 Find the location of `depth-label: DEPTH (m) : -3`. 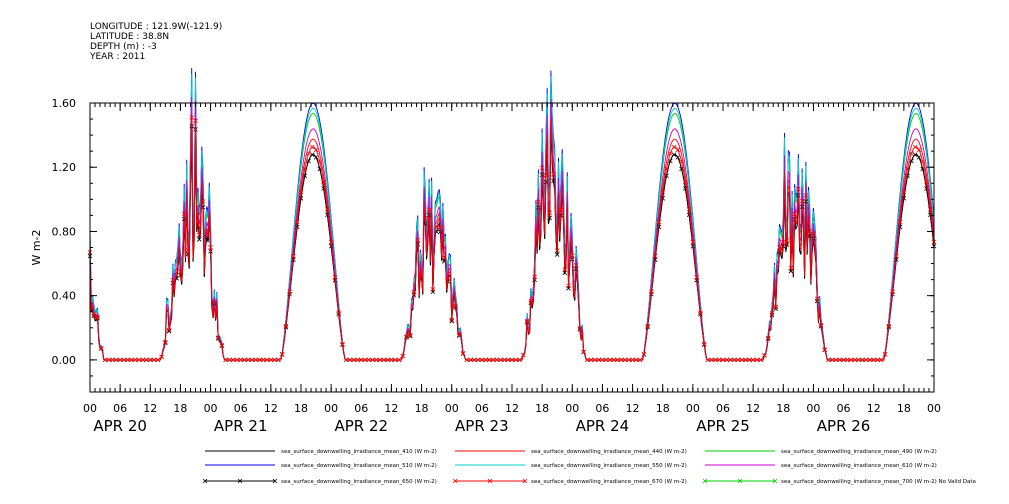

depth-label: DEPTH (m) : -3 is located at coordinates (123, 47).